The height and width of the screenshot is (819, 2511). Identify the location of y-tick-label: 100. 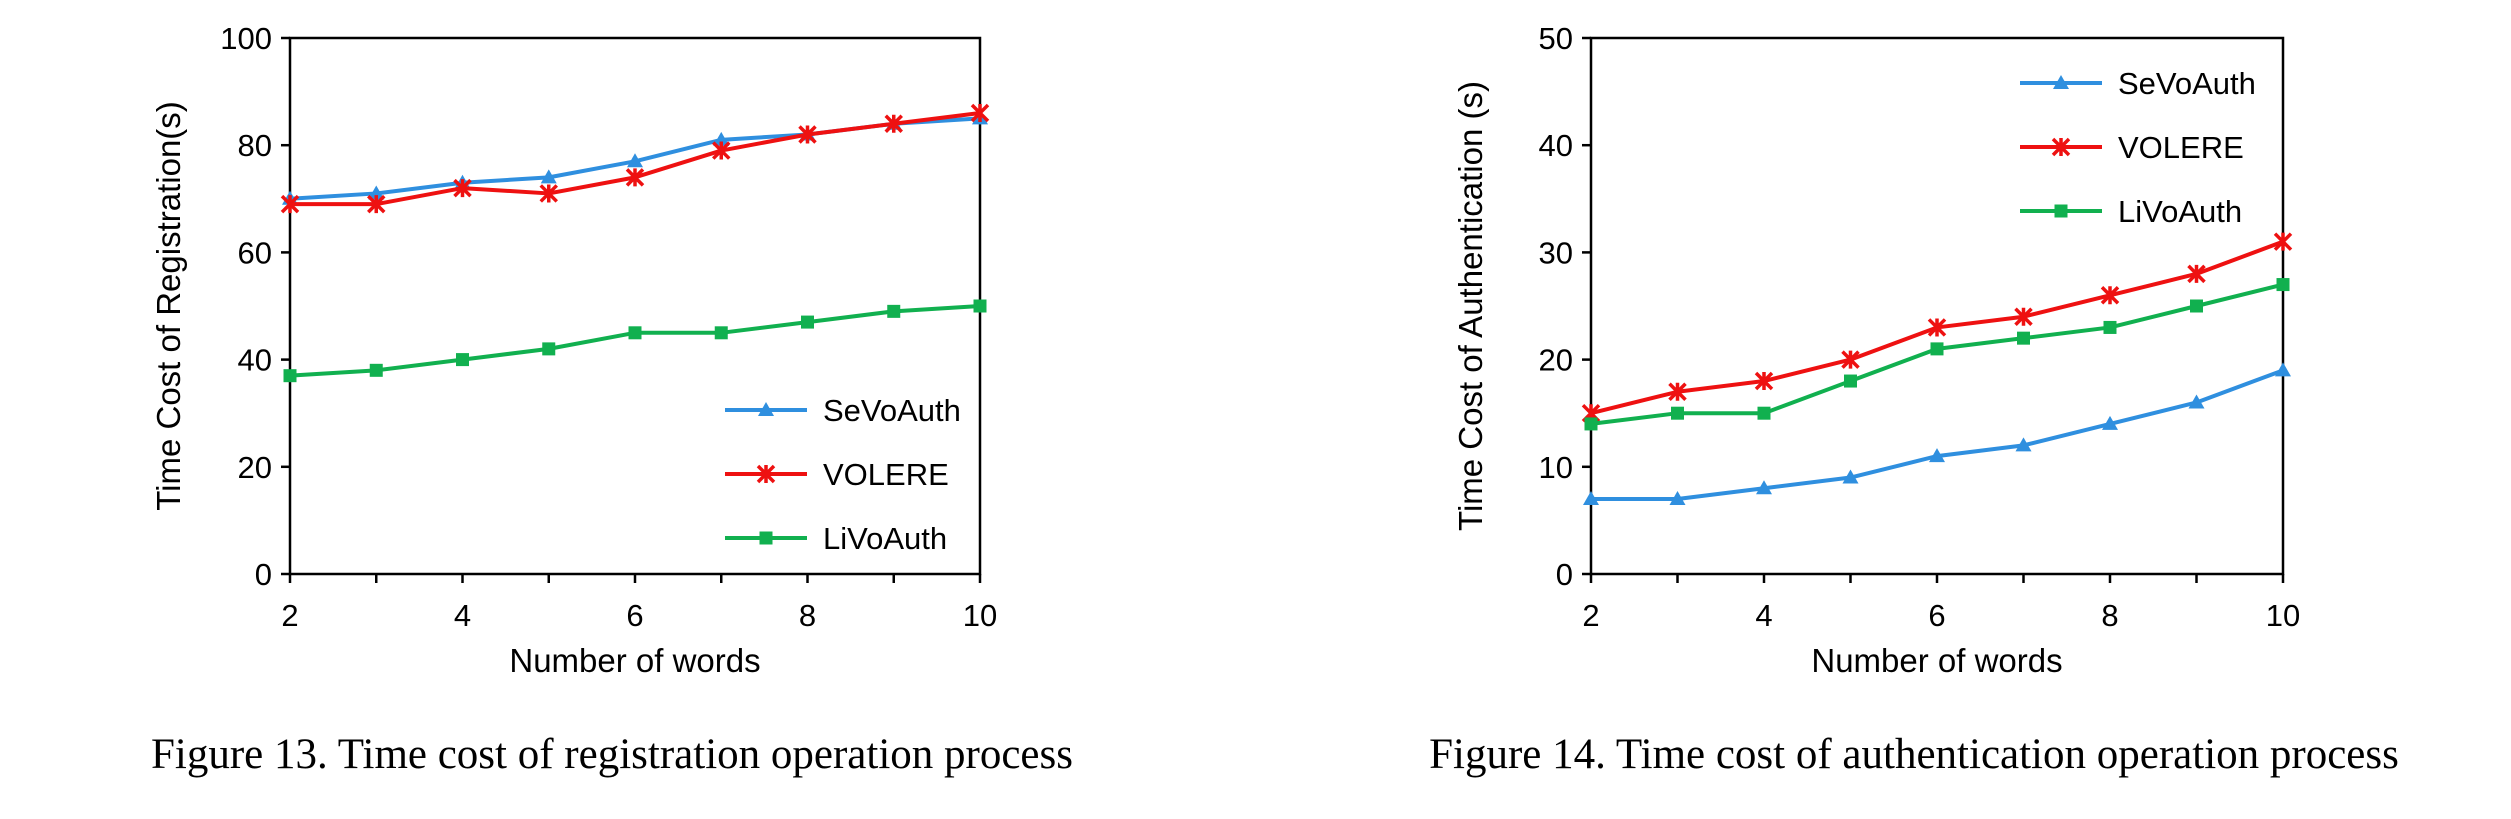
(246, 38).